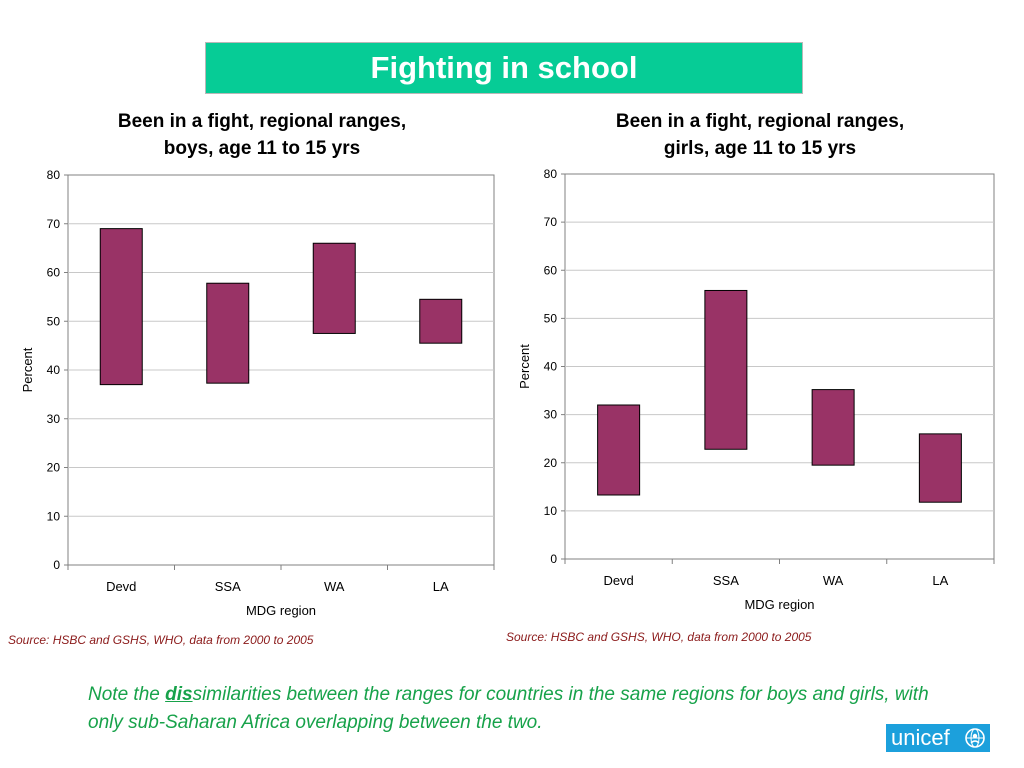 This screenshot has height=768, width=1024. Describe the element at coordinates (228, 586) in the screenshot. I see `boys-x-tick-label: SSA` at that location.